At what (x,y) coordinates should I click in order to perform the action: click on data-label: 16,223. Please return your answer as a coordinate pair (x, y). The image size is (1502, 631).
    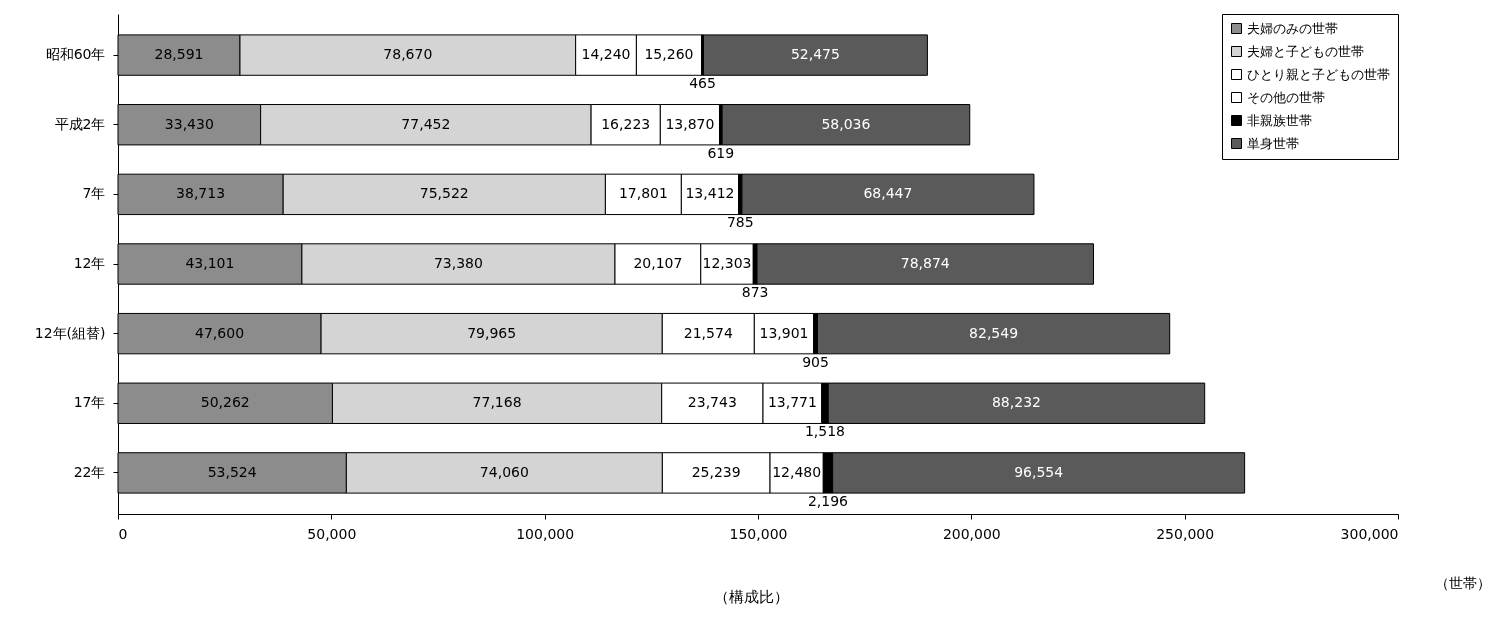
    Looking at the image, I should click on (626, 123).